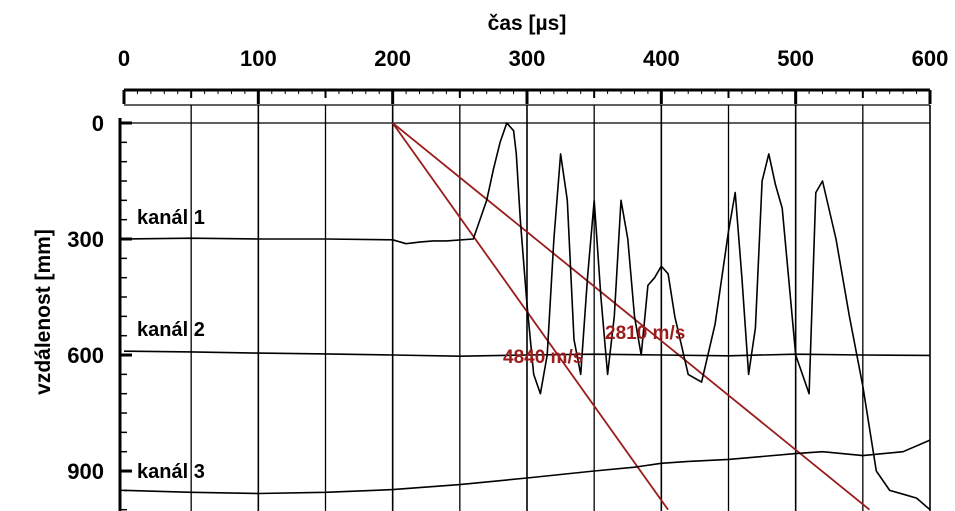 Image resolution: width=955 pixels, height=511 pixels. I want to click on y-tick-label: 0, so click(98, 123).